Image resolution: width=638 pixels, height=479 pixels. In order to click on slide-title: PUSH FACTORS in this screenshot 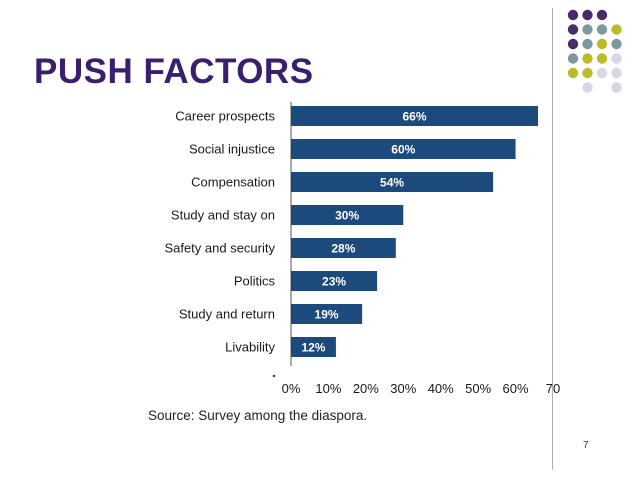, I will do `click(174, 71)`.